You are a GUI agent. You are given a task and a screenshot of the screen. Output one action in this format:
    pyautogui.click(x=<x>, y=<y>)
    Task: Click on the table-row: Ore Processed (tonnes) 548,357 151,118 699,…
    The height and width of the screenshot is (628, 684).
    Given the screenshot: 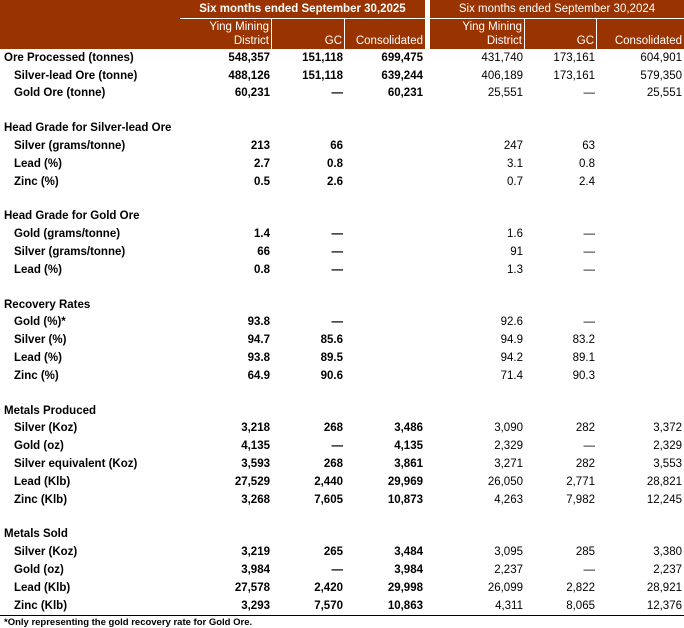 What is the action you would take?
    pyautogui.click(x=342, y=58)
    